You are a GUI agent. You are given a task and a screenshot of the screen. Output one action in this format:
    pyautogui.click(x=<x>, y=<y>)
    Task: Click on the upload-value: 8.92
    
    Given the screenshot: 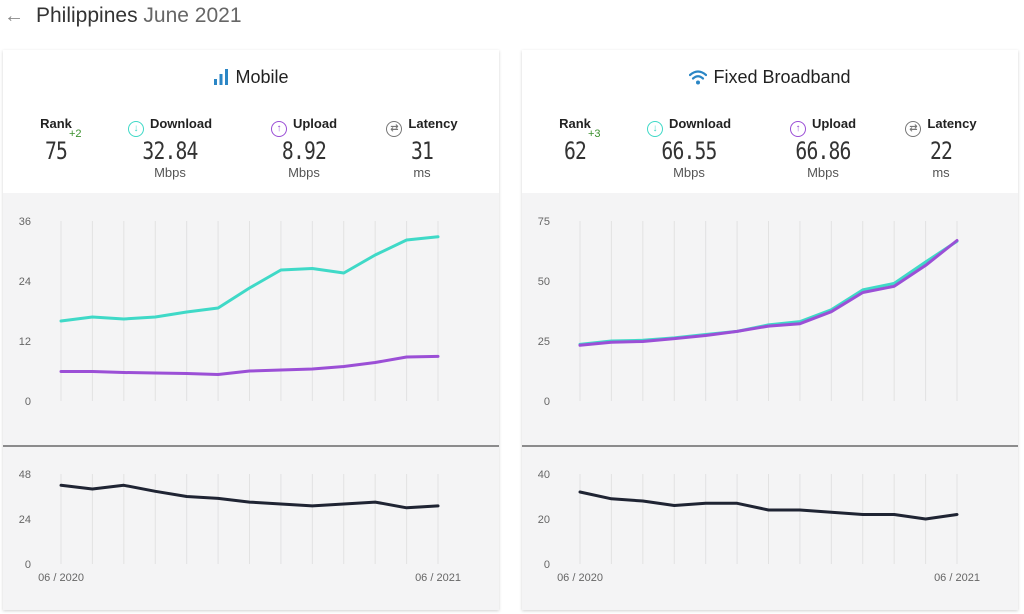 What is the action you would take?
    pyautogui.click(x=304, y=151)
    